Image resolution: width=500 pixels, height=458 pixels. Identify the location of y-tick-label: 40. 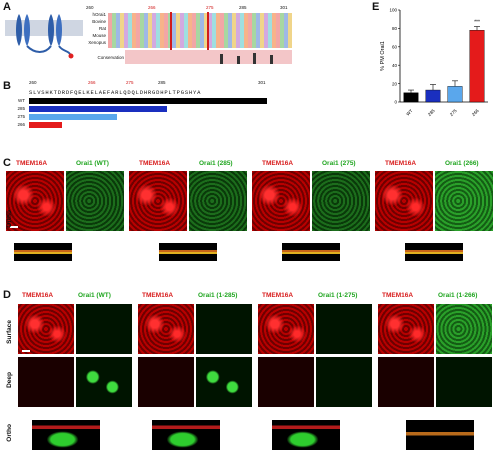
(395, 65).